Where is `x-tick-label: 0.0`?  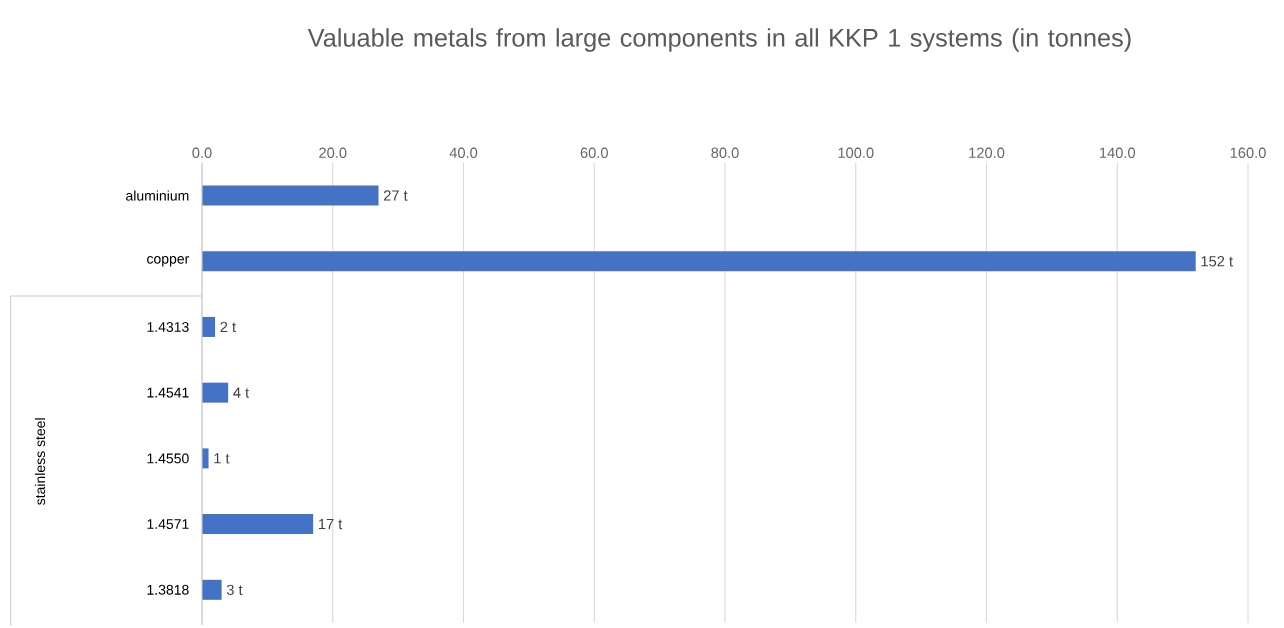 x-tick-label: 0.0 is located at coordinates (202, 152).